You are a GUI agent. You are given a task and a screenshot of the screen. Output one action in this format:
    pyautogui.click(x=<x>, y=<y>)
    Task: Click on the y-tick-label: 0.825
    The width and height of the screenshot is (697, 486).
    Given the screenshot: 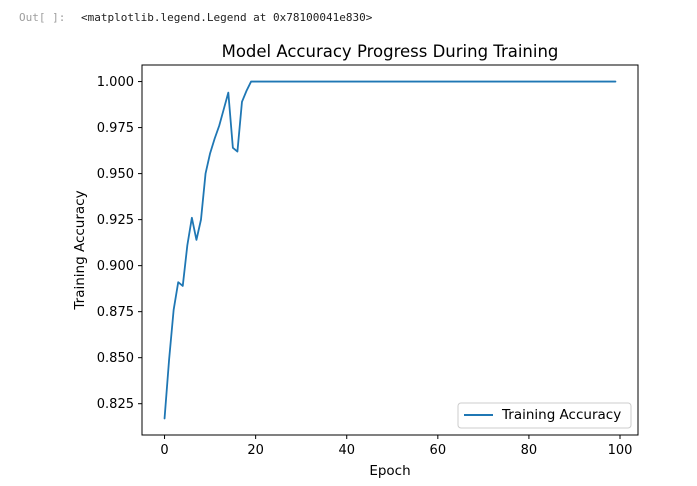 What is the action you would take?
    pyautogui.click(x=115, y=404)
    